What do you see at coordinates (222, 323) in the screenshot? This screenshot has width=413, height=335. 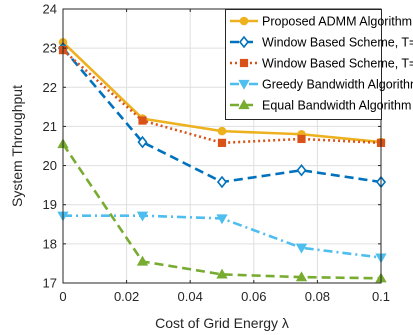 I see `x-axis-label: Cost of Grid Energy λ` at bounding box center [222, 323].